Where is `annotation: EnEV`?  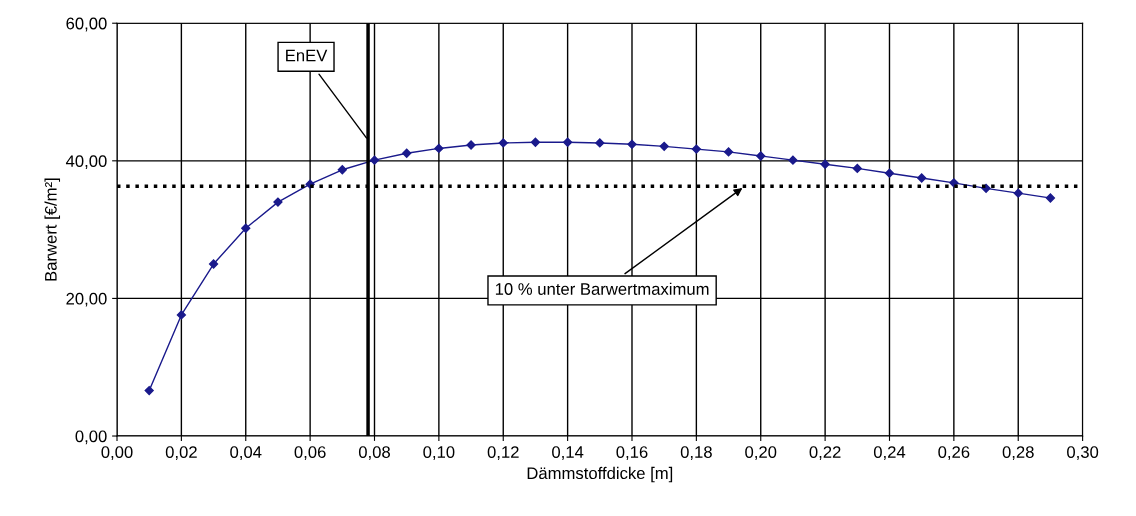 annotation: EnEV is located at coordinates (307, 55).